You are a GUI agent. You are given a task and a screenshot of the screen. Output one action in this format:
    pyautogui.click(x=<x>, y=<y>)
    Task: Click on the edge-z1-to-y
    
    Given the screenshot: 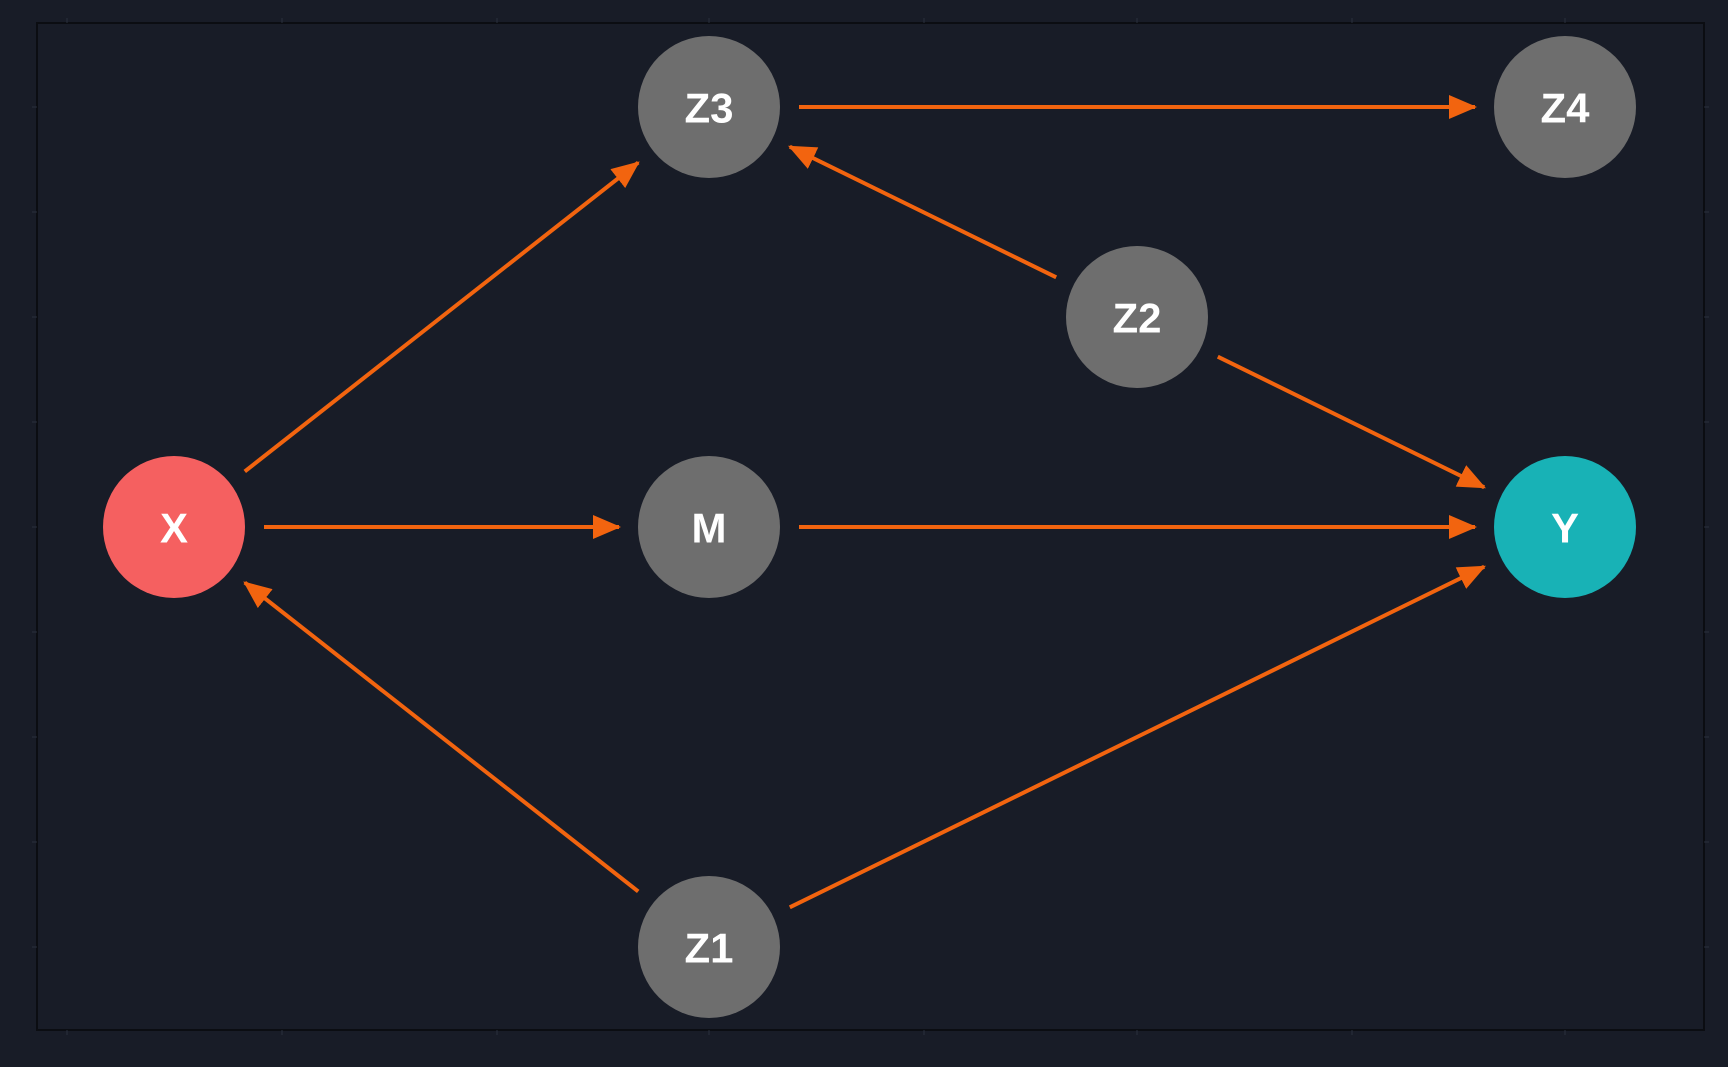 What is the action you would take?
    pyautogui.click(x=1137, y=737)
    